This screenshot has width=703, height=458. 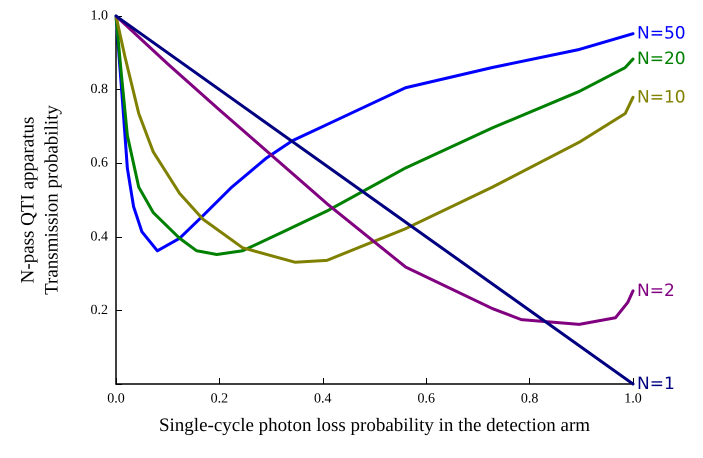 I want to click on y-tick-label: 0.4, so click(x=99, y=236).